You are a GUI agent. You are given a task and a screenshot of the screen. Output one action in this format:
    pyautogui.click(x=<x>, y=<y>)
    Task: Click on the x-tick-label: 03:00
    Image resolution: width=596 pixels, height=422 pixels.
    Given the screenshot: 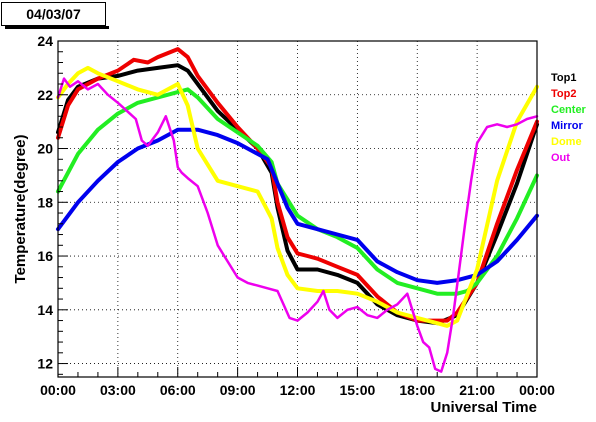 What is the action you would take?
    pyautogui.click(x=118, y=390)
    